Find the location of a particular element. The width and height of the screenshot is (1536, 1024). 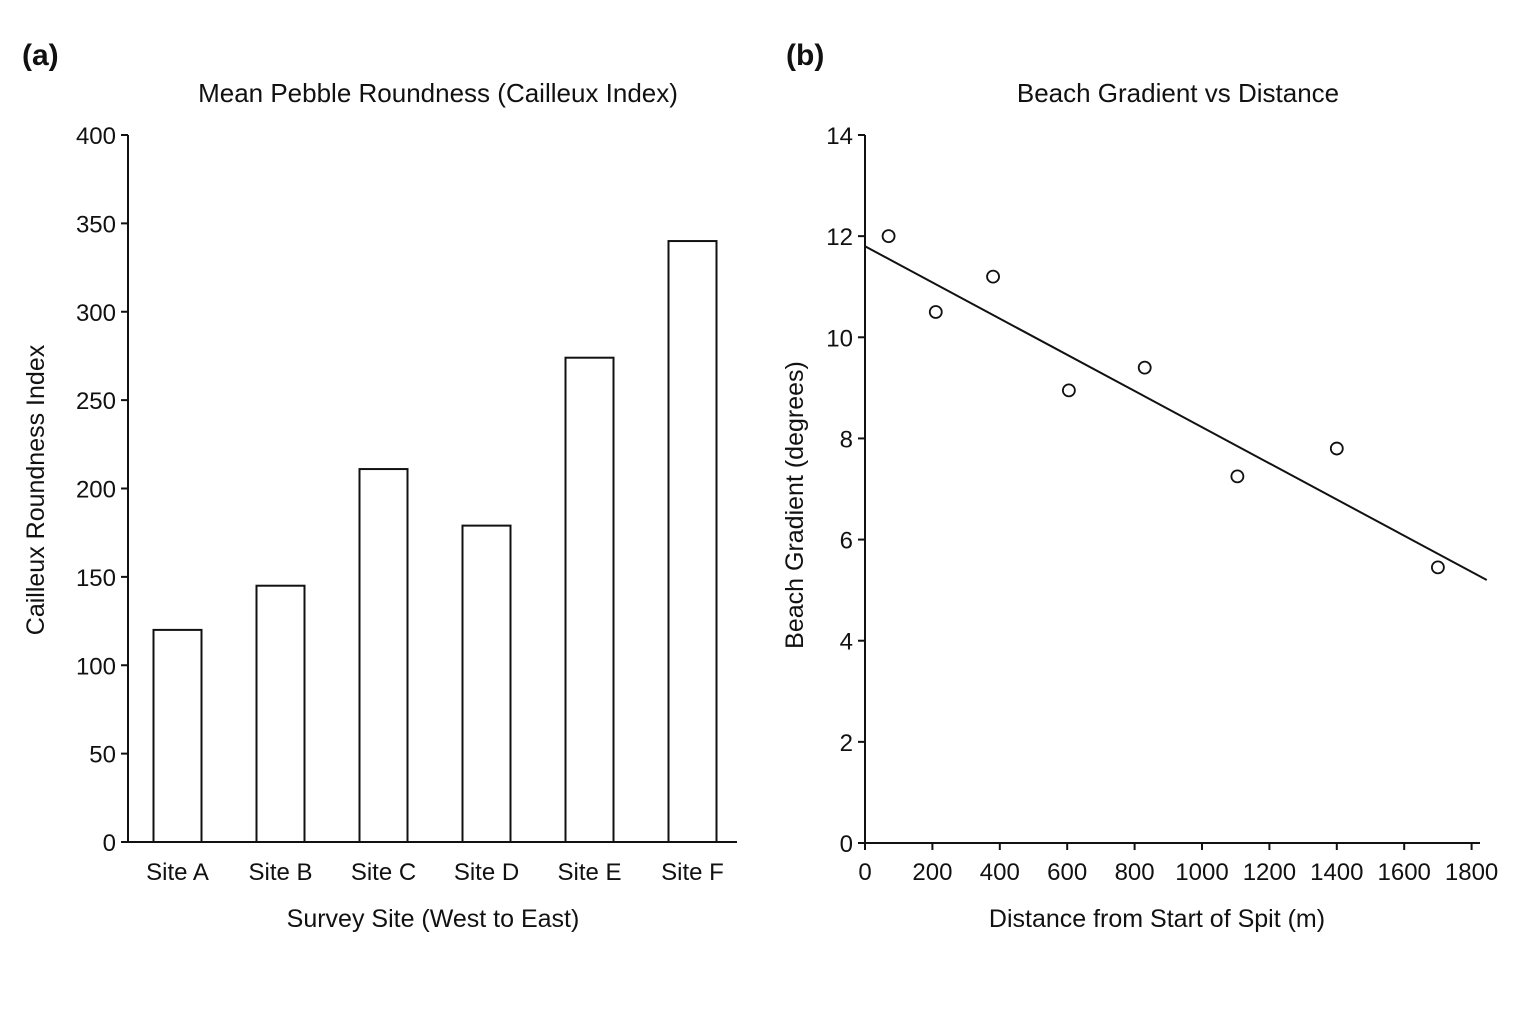

x-category-label: Site F is located at coordinates (692, 872).